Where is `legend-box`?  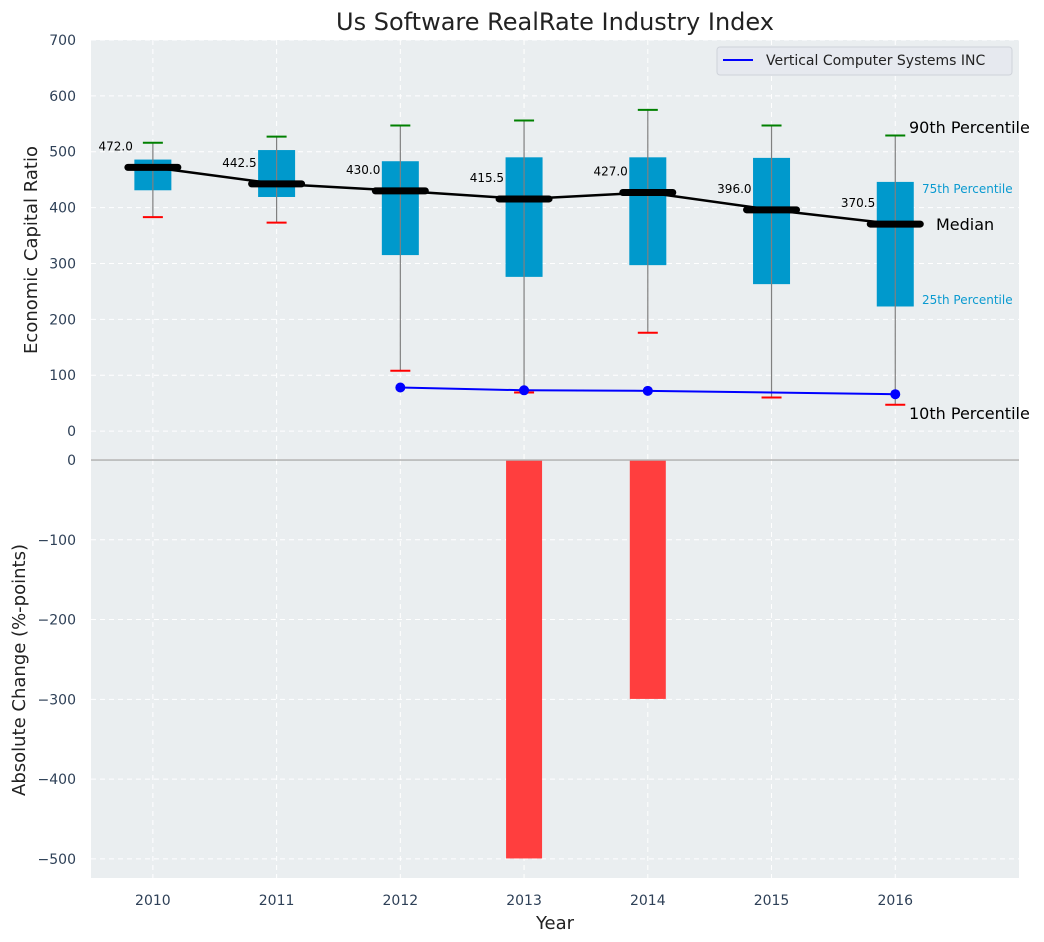
legend-box is located at coordinates (864, 61).